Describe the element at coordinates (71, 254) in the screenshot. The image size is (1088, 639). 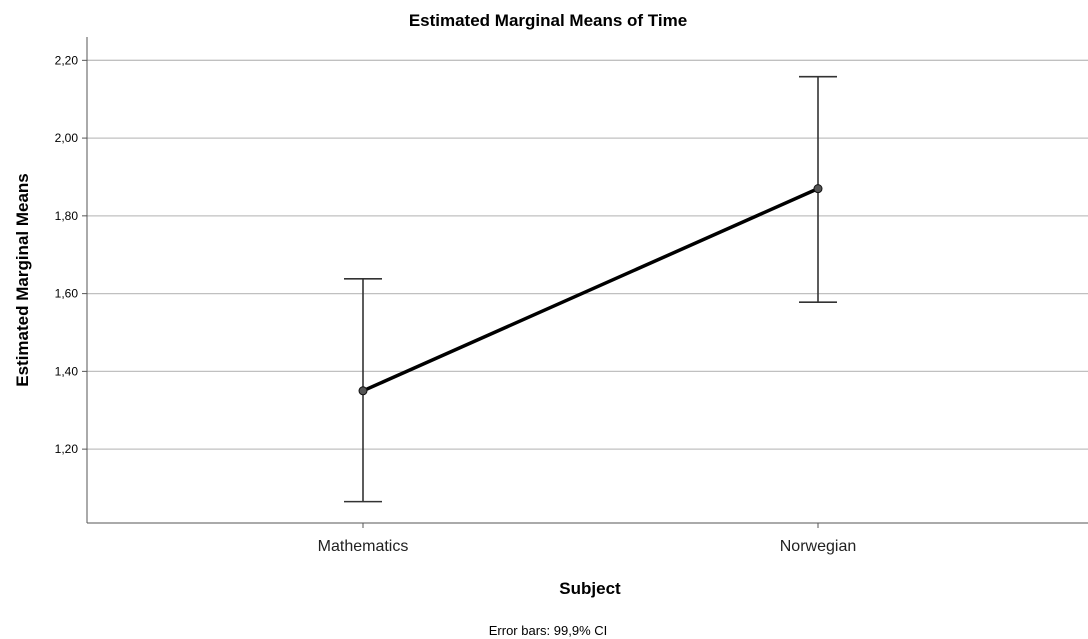
I see `y-ticks: 1,20 1,40 1,60 1,80 2,00 2,20` at that location.